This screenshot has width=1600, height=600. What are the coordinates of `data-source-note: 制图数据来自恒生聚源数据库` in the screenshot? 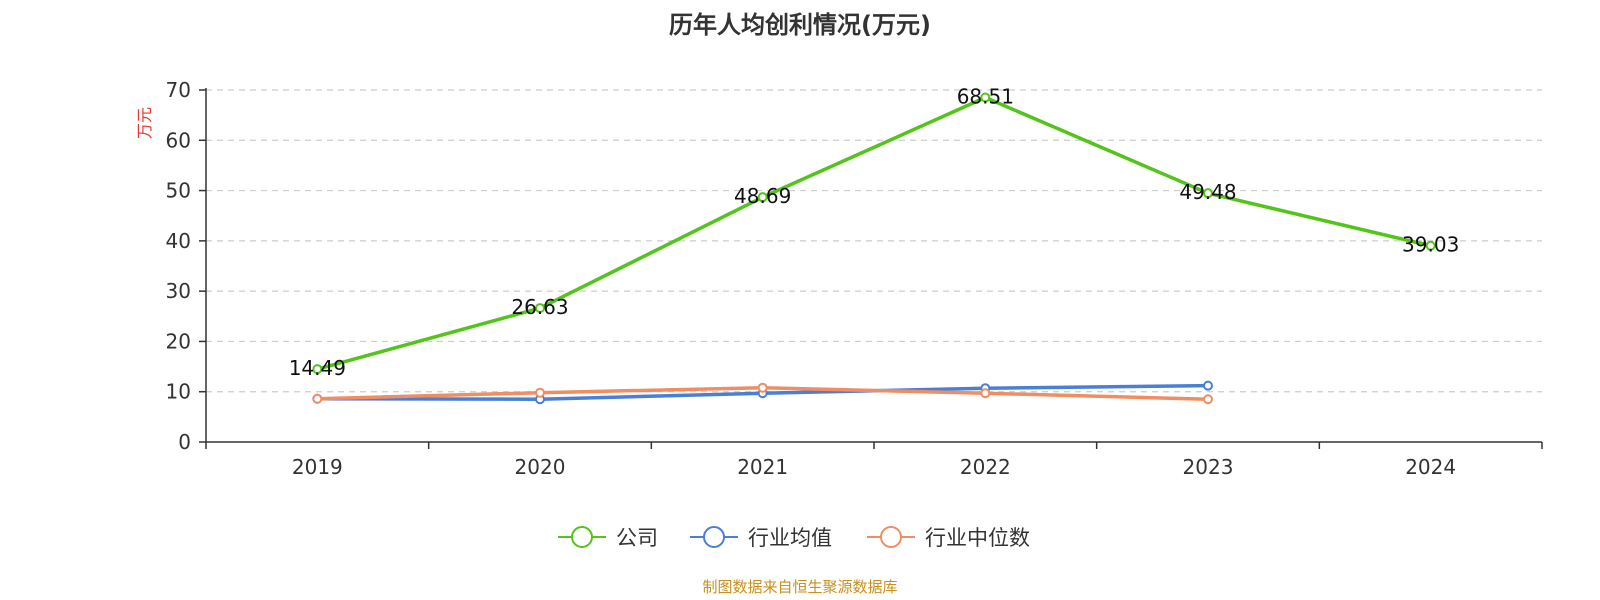 It's located at (799, 587).